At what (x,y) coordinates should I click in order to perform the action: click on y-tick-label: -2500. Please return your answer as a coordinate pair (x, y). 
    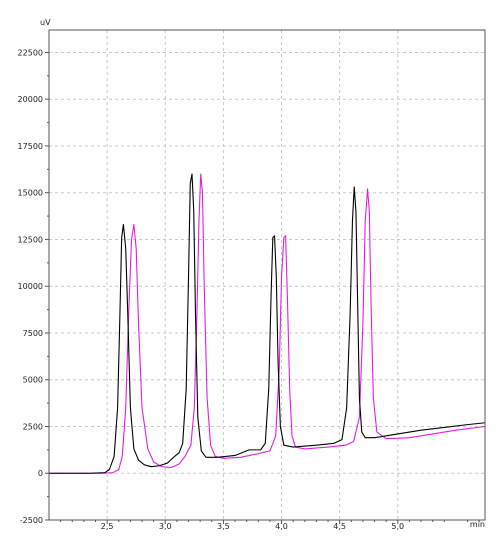
    Looking at the image, I should click on (31, 520).